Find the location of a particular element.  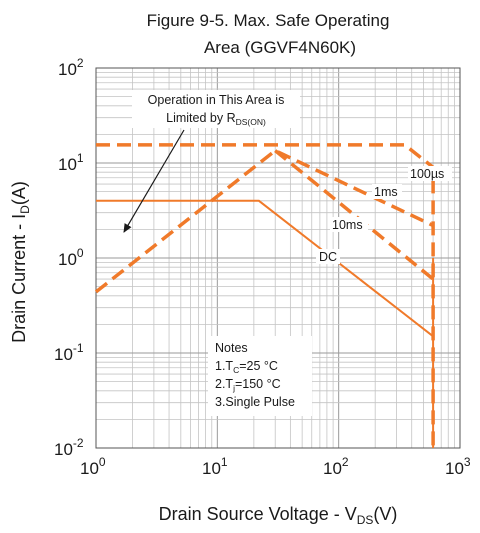

x-tick-label-1e1: 10¹ is located at coordinates (215, 466).